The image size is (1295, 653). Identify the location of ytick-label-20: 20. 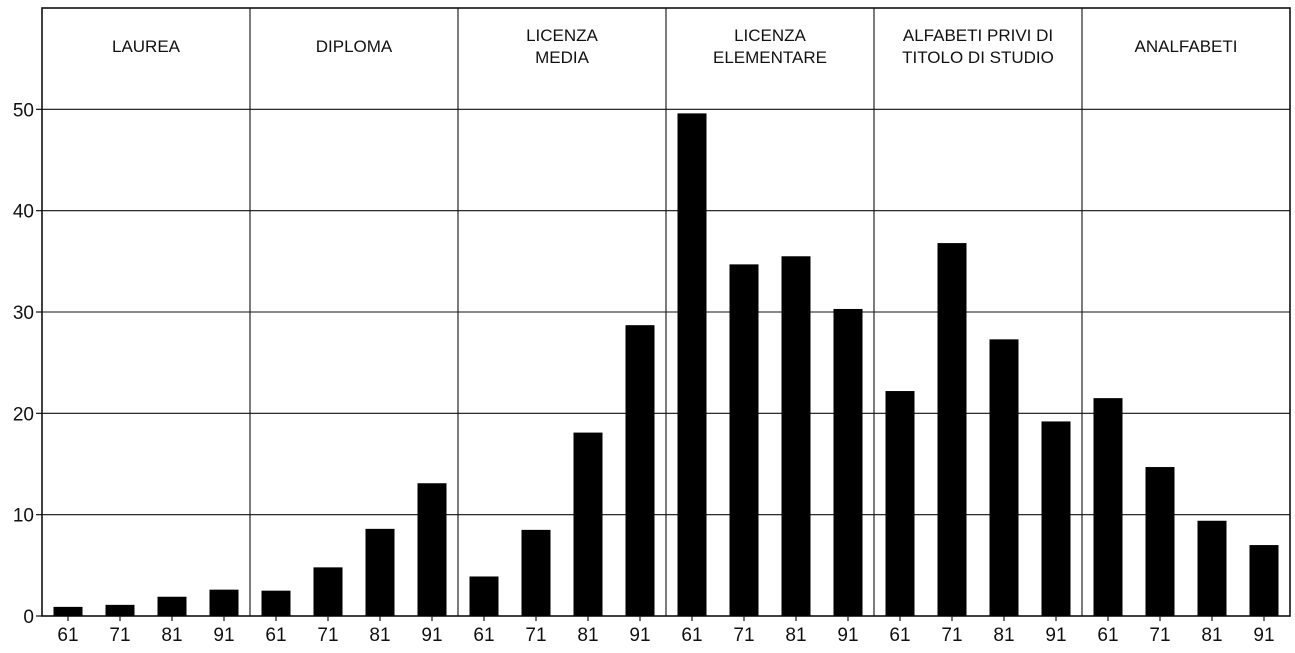
(23, 414).